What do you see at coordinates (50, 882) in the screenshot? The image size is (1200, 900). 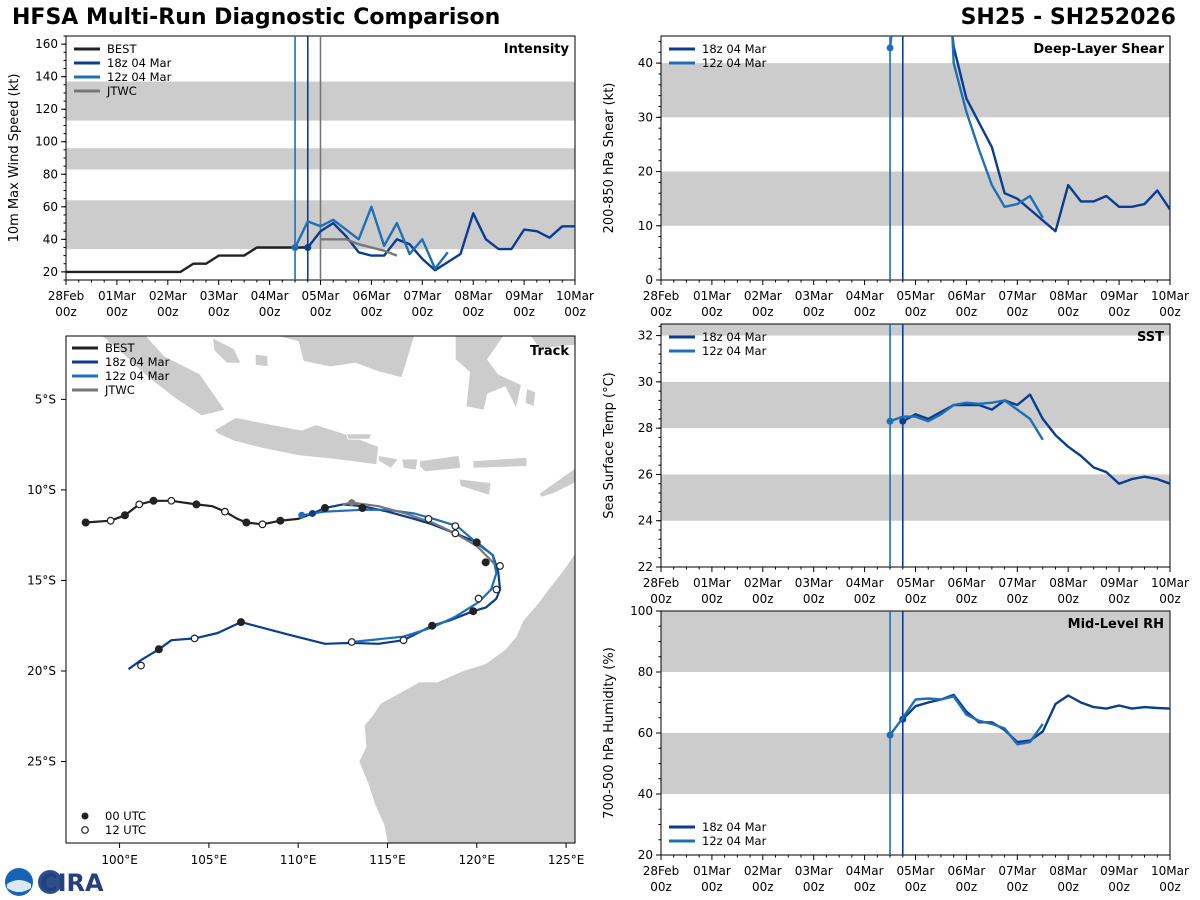 I see `globe-icon` at bounding box center [50, 882].